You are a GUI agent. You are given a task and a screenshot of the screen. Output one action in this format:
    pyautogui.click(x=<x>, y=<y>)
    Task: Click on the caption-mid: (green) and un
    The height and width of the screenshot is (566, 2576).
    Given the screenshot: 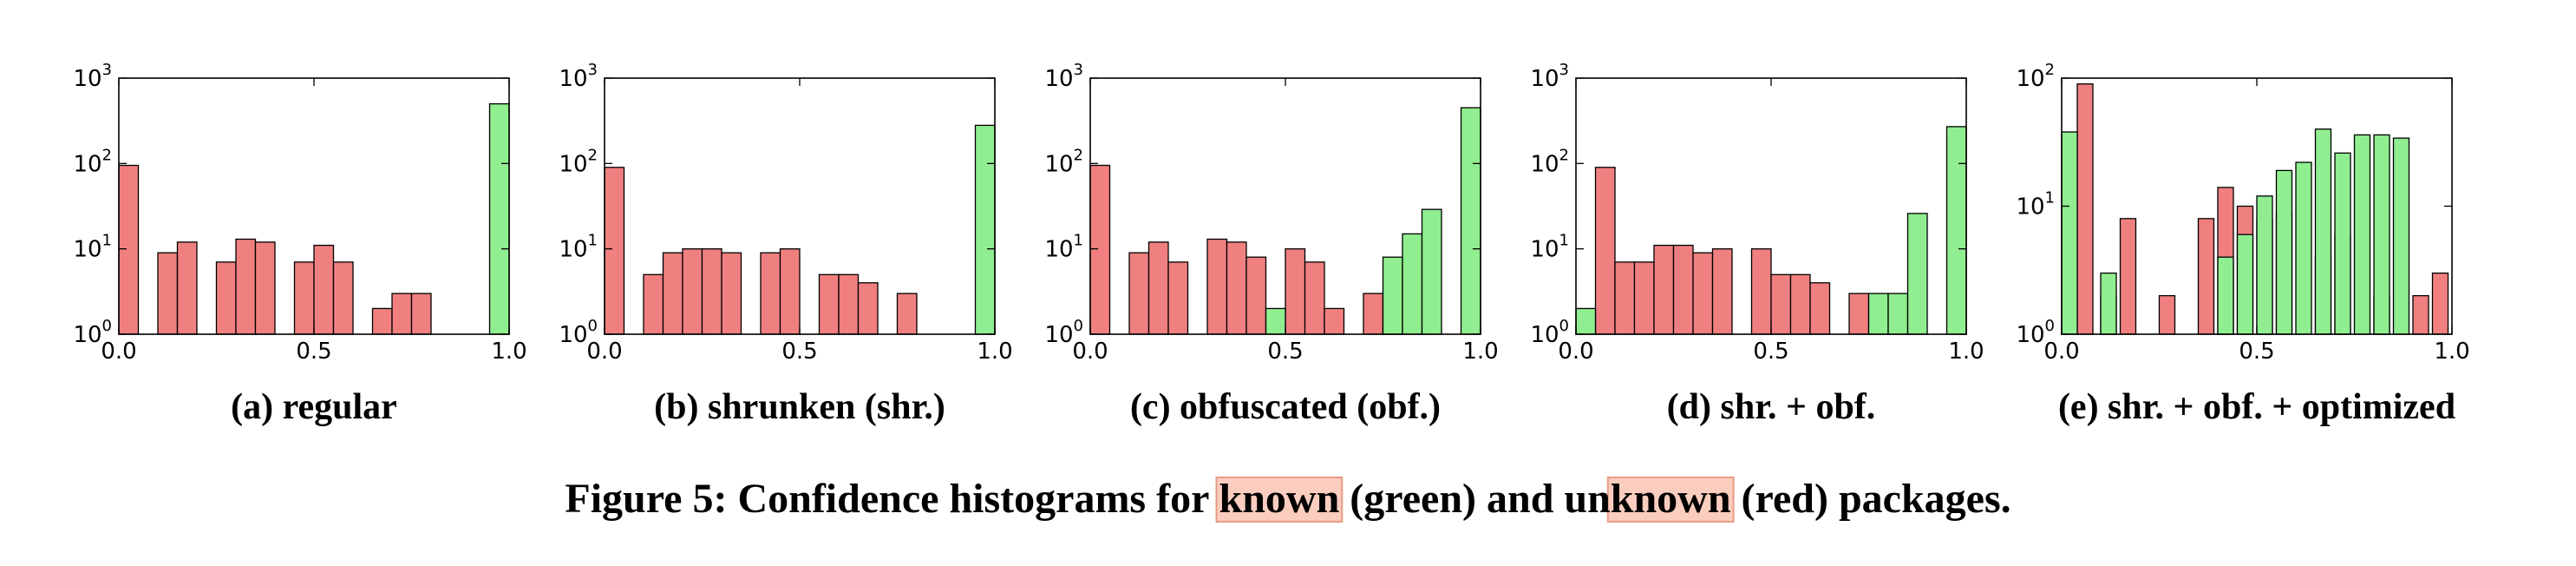 What is the action you would take?
    pyautogui.click(x=1475, y=499)
    